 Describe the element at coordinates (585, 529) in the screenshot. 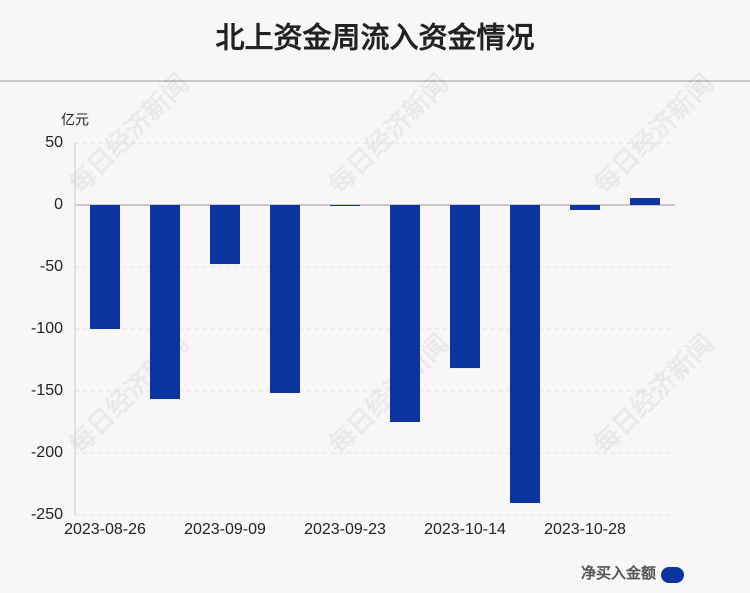

I see `x-tick-label: 2023-10-28` at that location.